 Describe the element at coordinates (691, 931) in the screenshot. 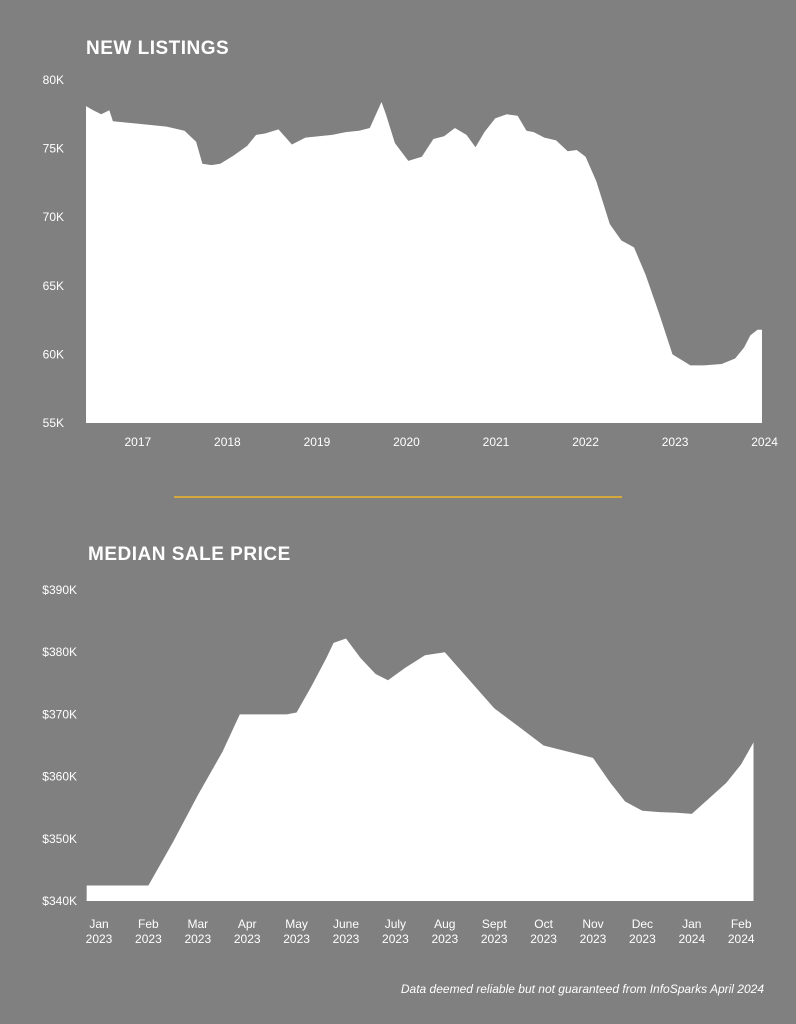

I see `x-tick-label: Jan 2024` at that location.